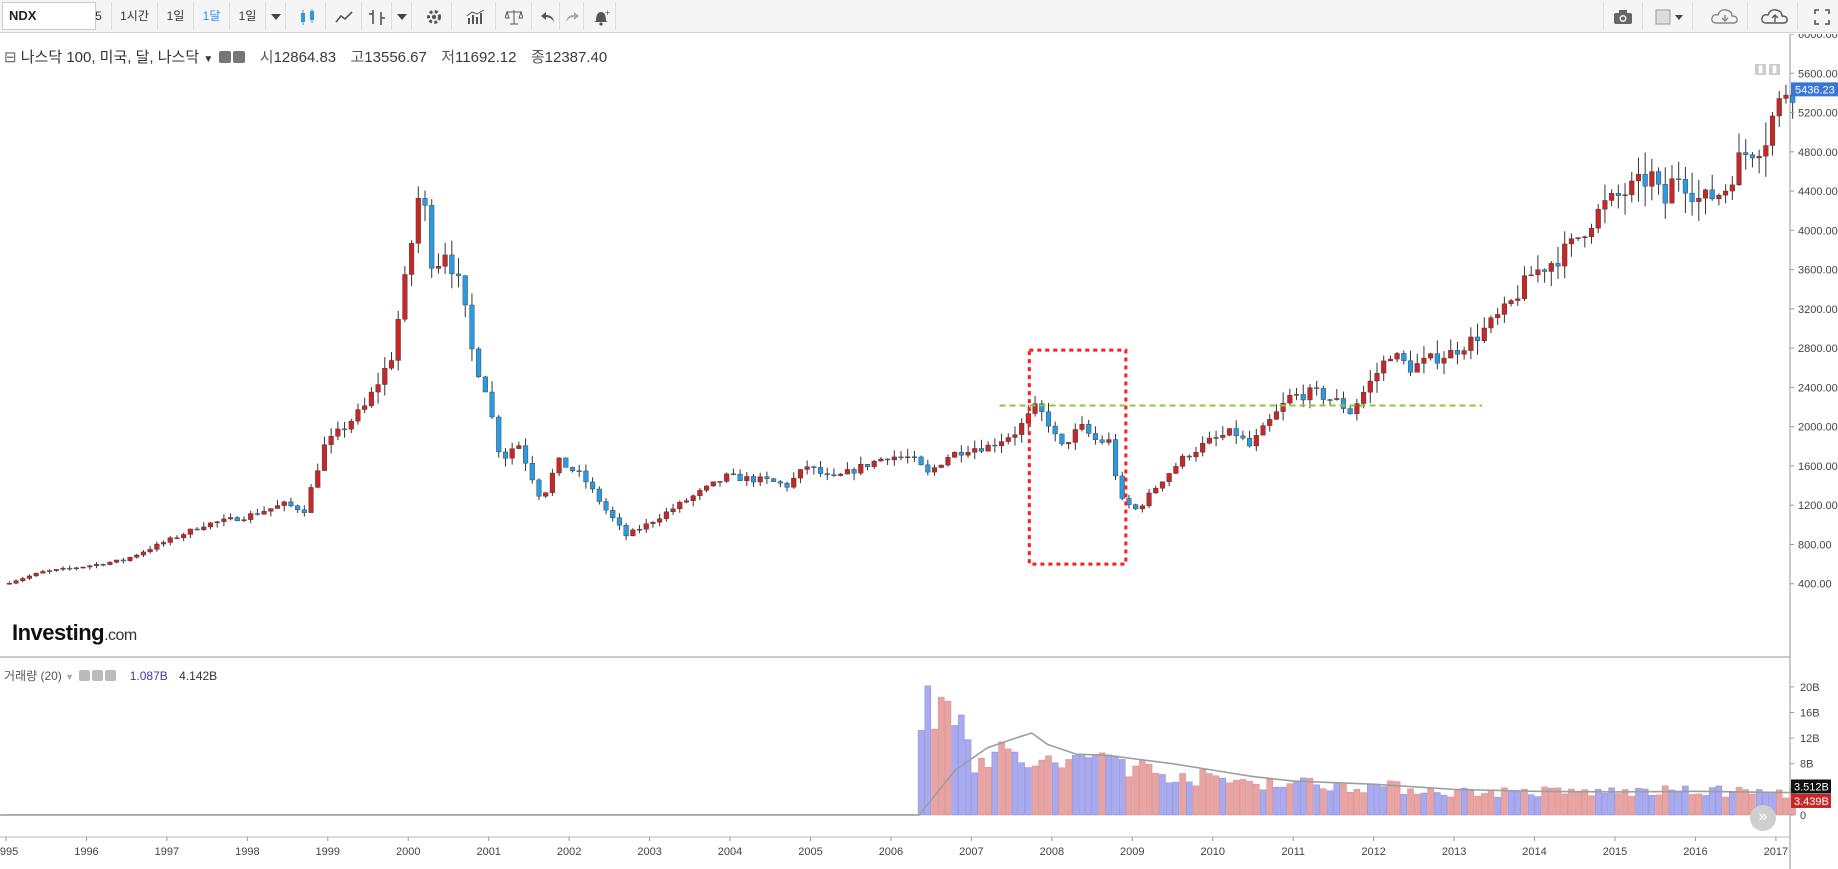 The width and height of the screenshot is (1838, 869). I want to click on color-picker-button, so click(1670, 16).